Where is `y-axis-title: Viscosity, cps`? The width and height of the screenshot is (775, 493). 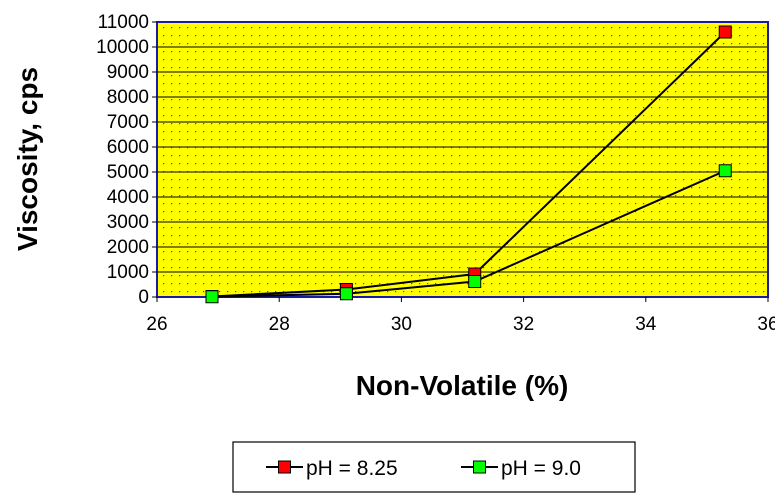
y-axis-title: Viscosity, cps is located at coordinates (27, 159).